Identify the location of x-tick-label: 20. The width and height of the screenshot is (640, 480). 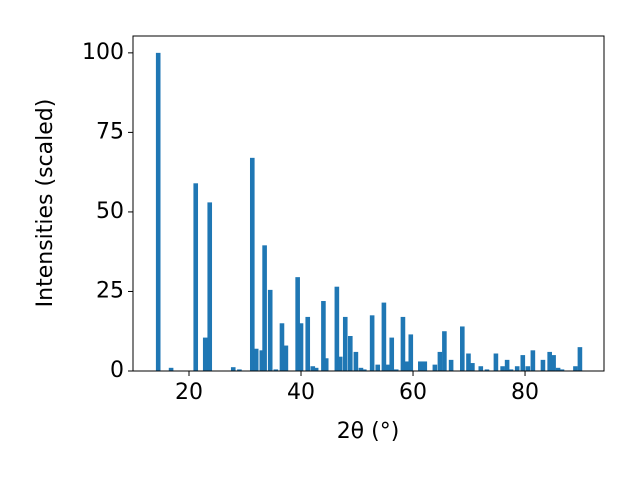
(189, 392).